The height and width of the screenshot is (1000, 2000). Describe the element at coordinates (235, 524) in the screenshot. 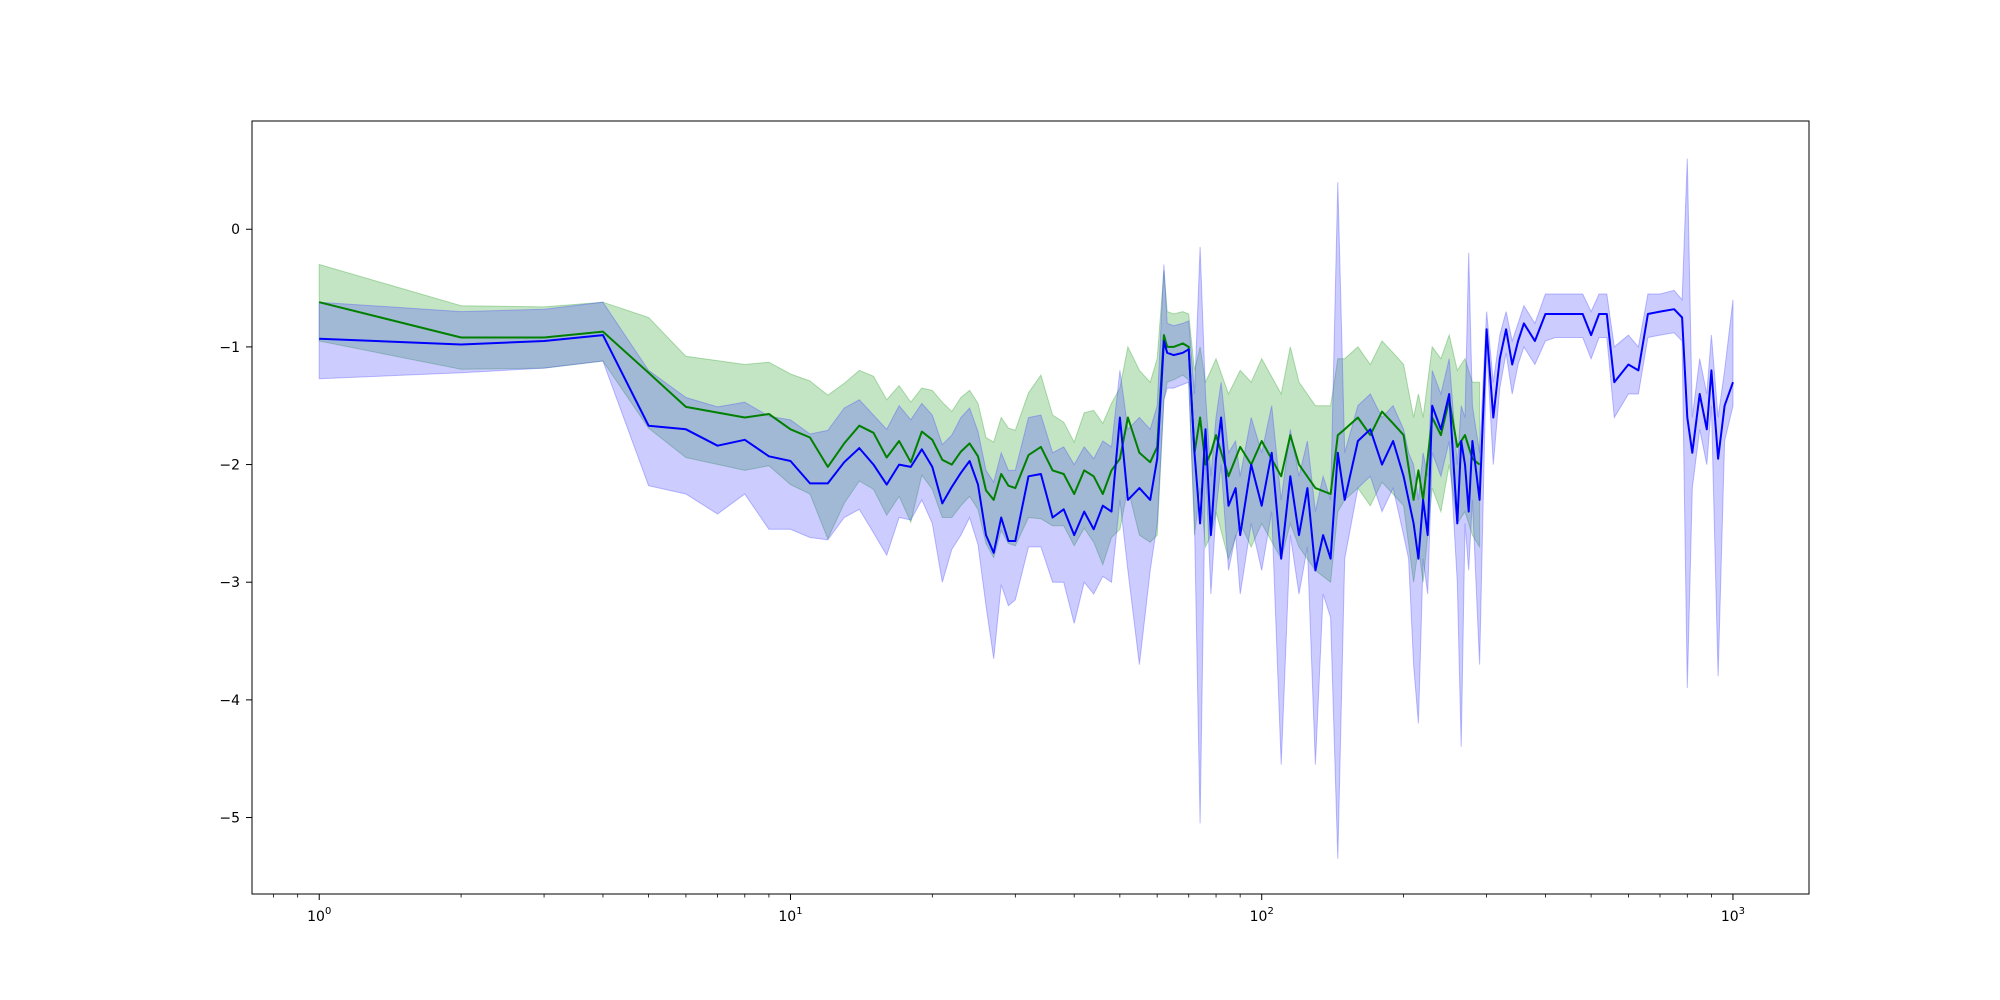

I see `y-axis: 0 −1 −2 −3 −4 −5` at that location.